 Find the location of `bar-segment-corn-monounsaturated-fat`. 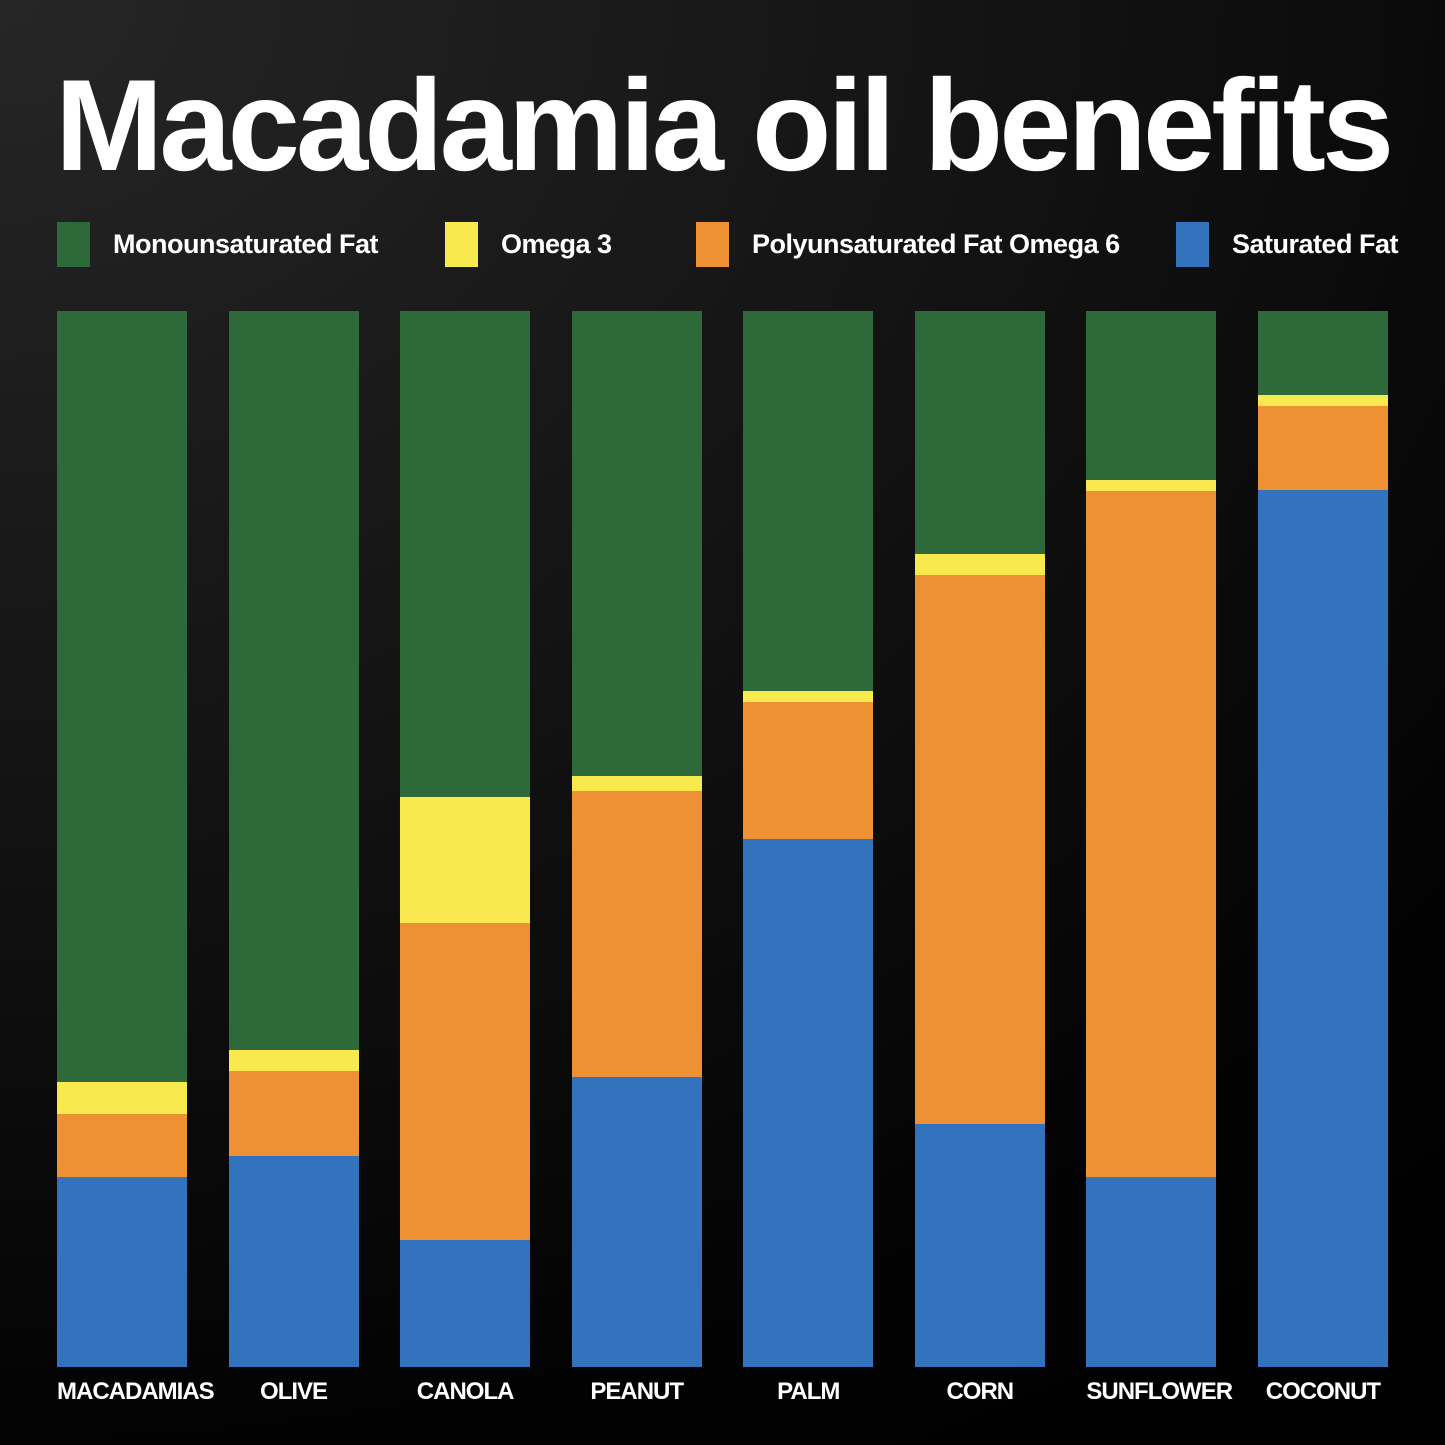

bar-segment-corn-monounsaturated-fat is located at coordinates (979, 432).